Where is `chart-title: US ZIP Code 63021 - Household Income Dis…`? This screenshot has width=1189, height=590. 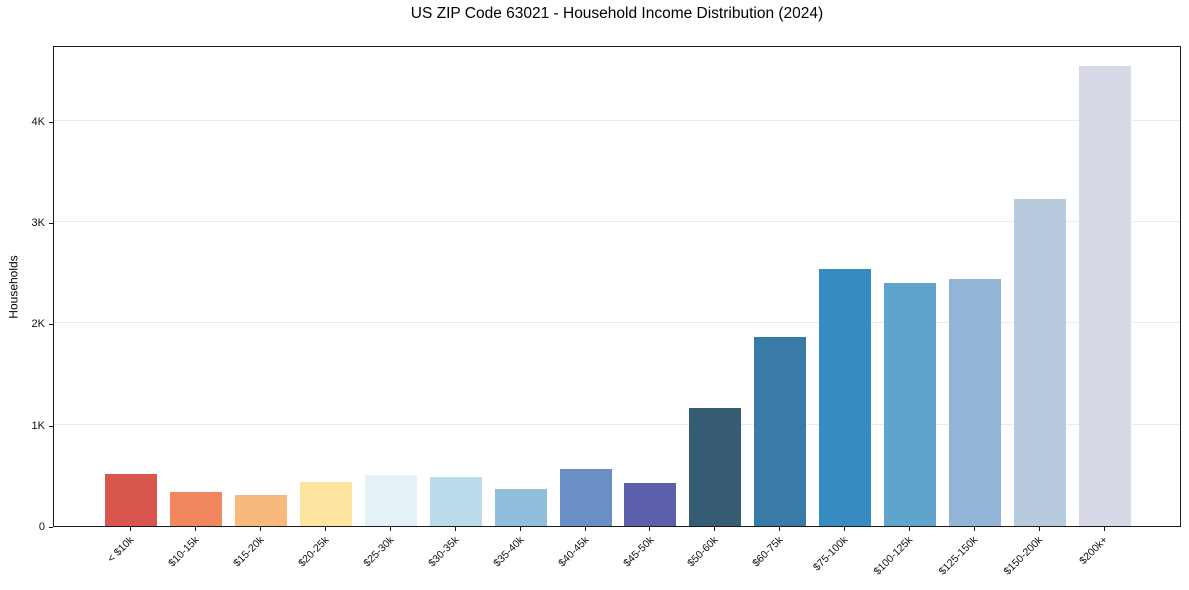 chart-title: US ZIP Code 63021 - Household Income Dis… is located at coordinates (617, 13).